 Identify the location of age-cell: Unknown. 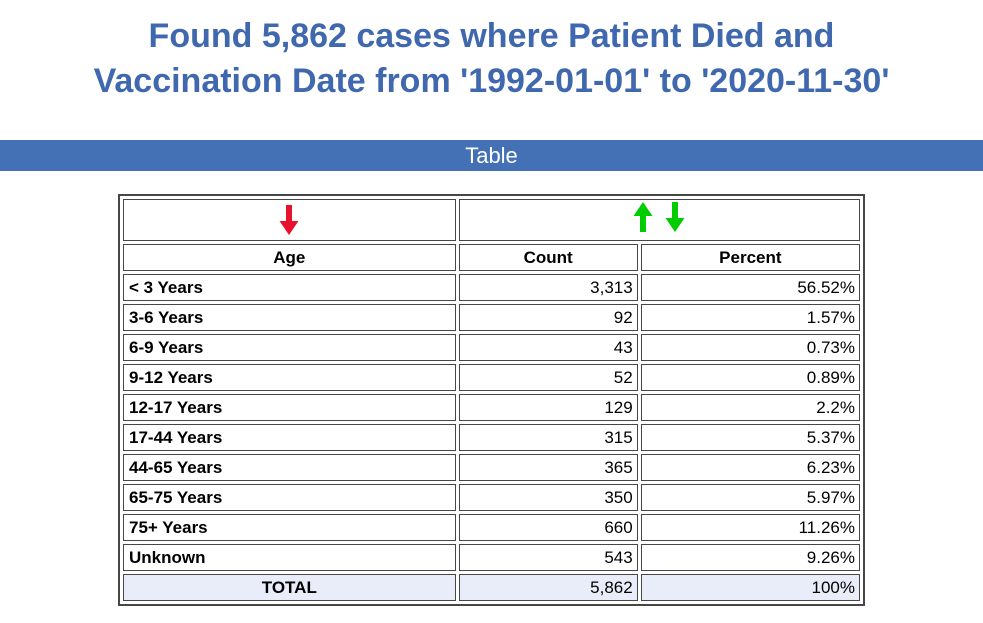
(289, 557).